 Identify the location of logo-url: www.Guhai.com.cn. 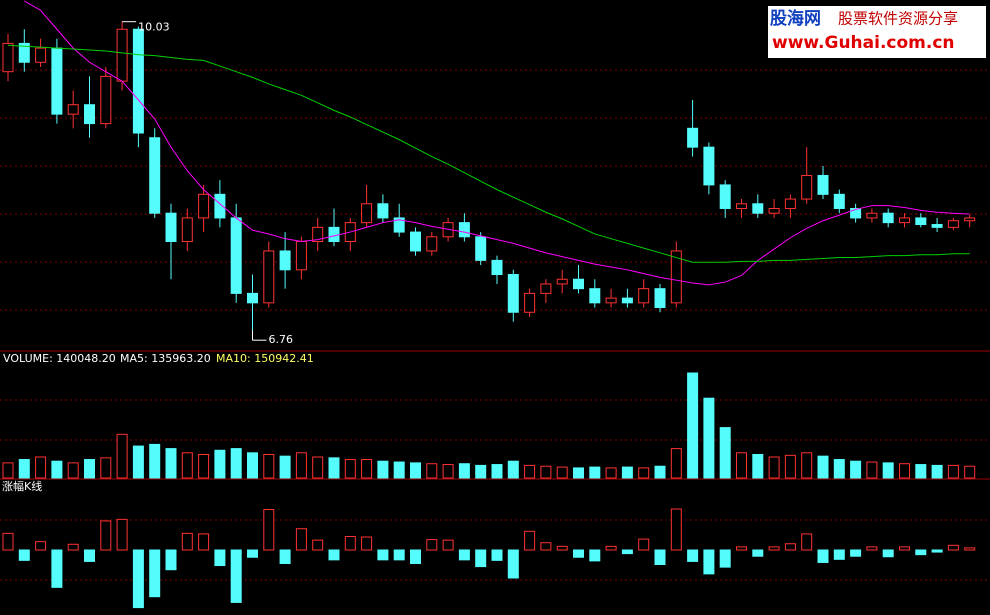
(863, 43).